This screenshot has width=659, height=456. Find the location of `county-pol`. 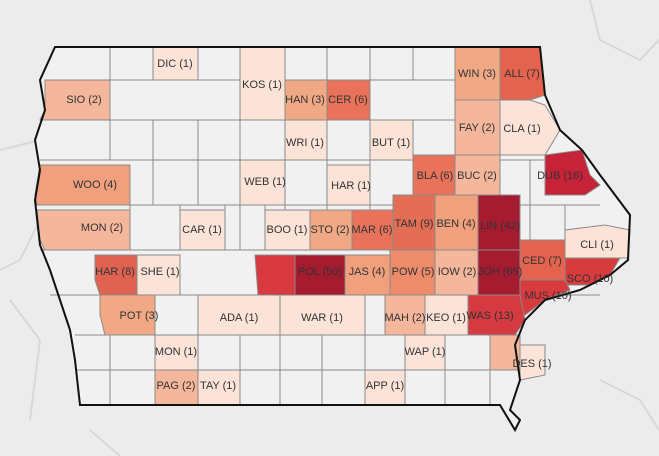

county-pol is located at coordinates (320, 275).